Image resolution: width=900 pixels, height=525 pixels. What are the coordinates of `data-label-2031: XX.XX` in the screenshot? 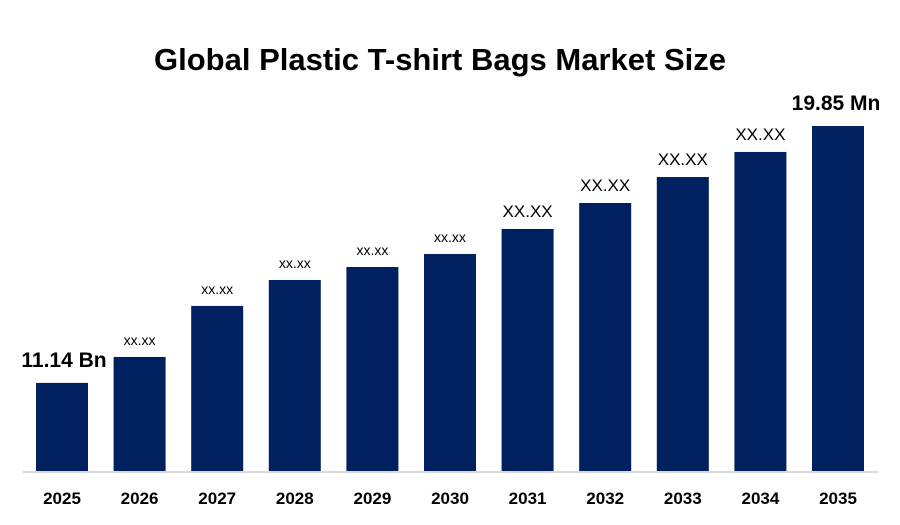 It's located at (528, 211).